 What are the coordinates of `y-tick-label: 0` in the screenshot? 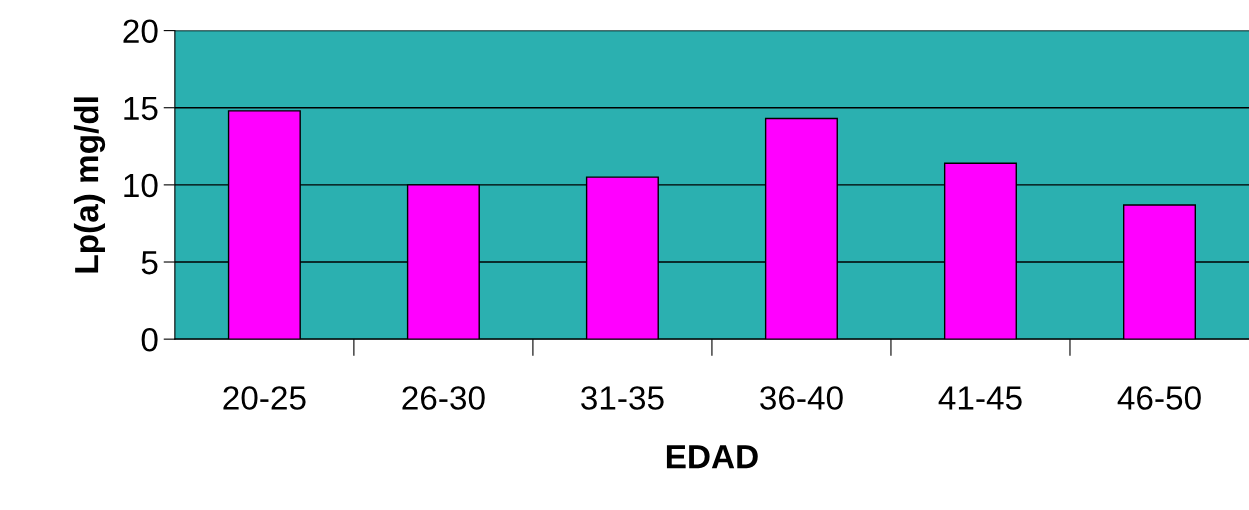 It's located at (149, 339).